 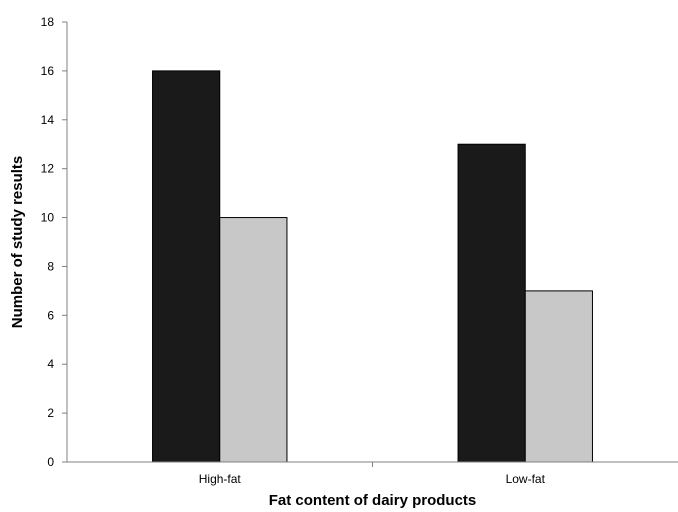 What do you see at coordinates (373, 500) in the screenshot?
I see `x-axis-title: Fat content of dairy products` at bounding box center [373, 500].